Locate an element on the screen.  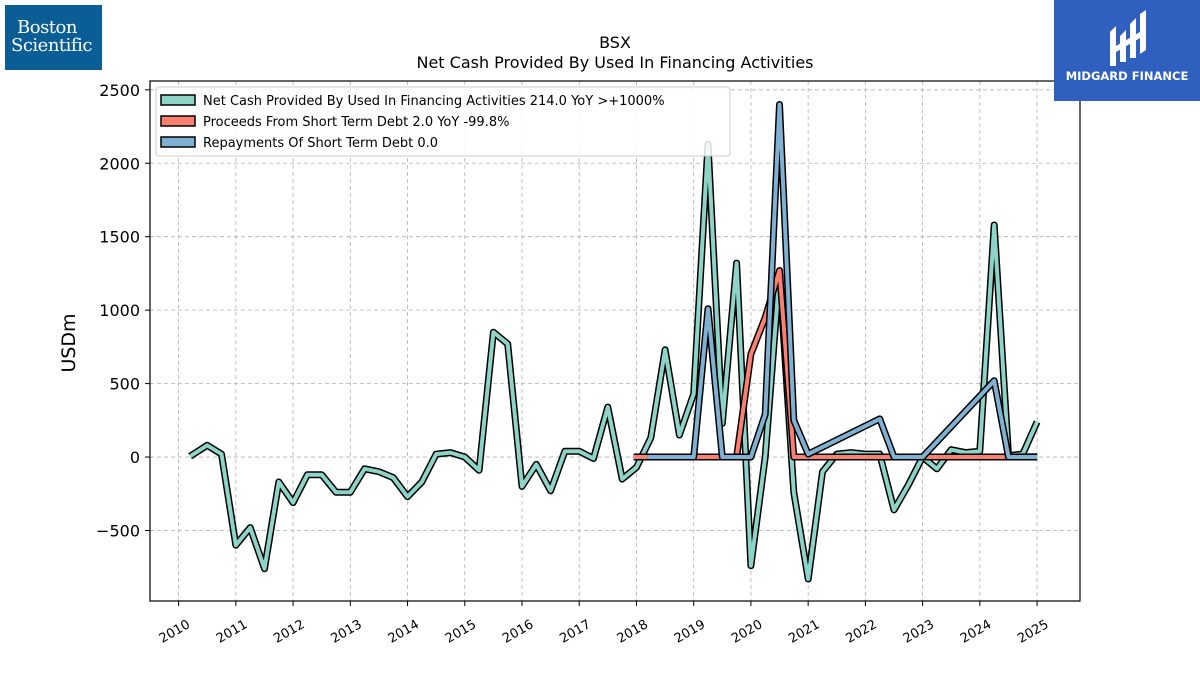
y-axis-label: USDm is located at coordinates (69, 342).